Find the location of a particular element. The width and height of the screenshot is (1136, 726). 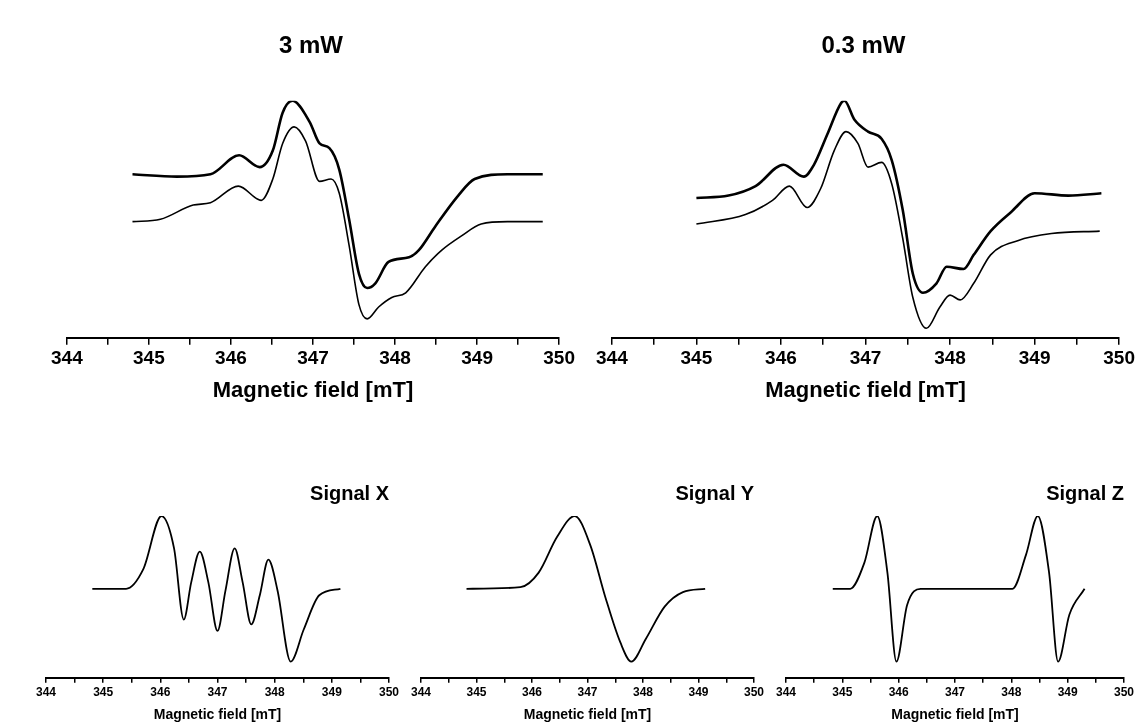

chart-title: 3 mW is located at coordinates (311, 45).